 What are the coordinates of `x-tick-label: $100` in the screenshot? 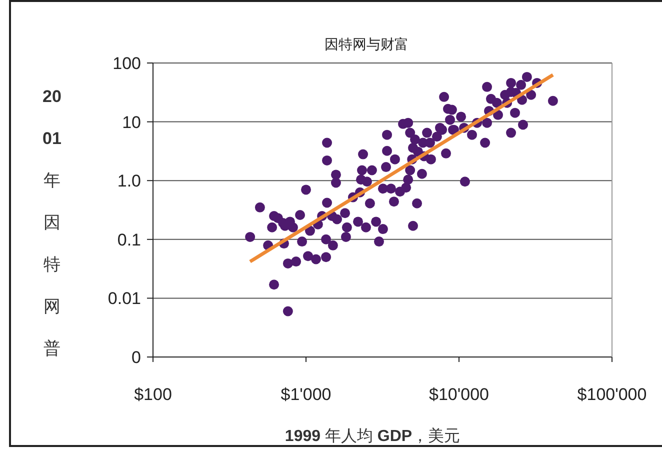 It's located at (153, 394).